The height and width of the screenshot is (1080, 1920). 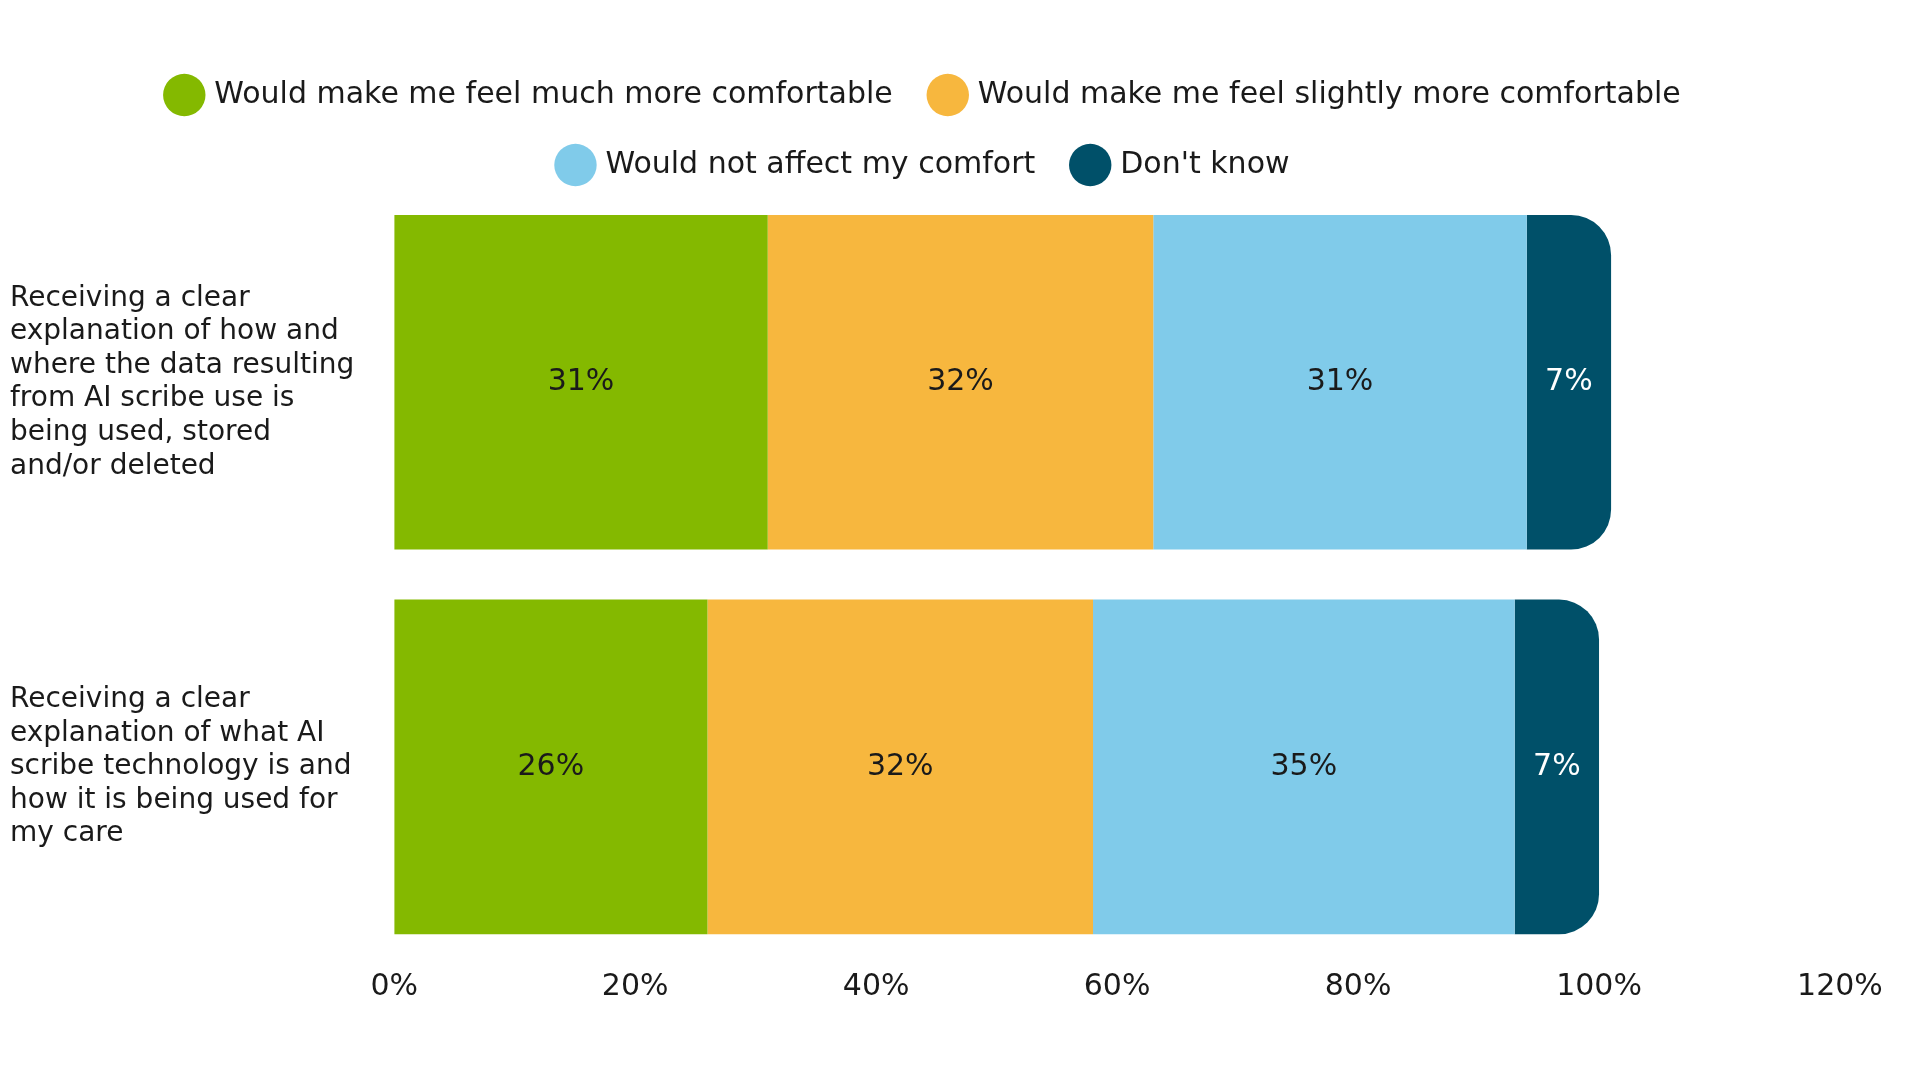 I want to click on data-label: 35%, so click(x=1304, y=764).